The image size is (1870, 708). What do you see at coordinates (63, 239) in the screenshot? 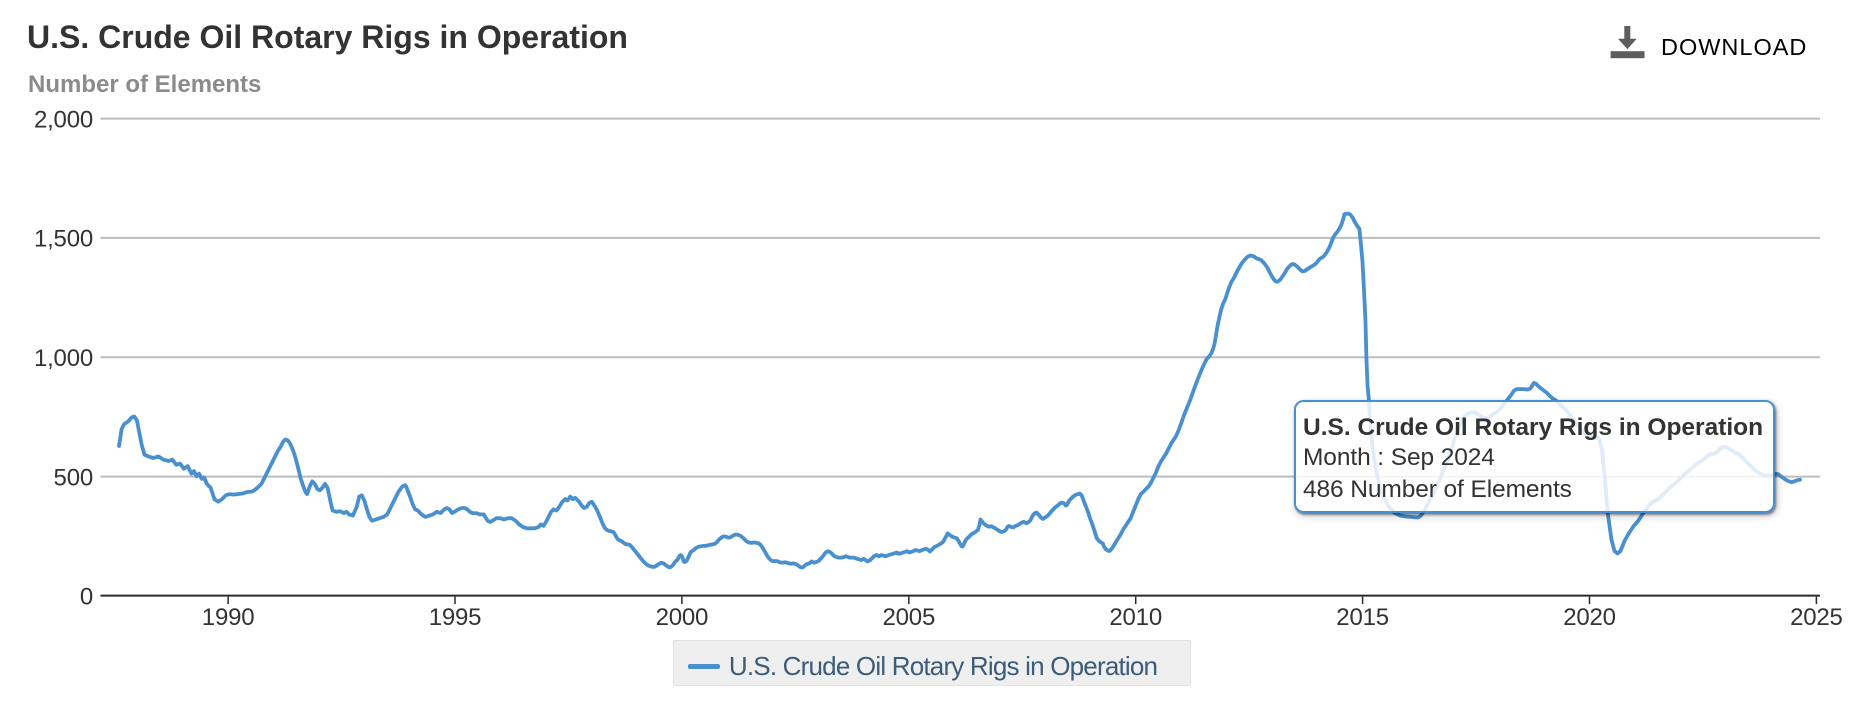
I see `svg-text: 1,500` at bounding box center [63, 239].